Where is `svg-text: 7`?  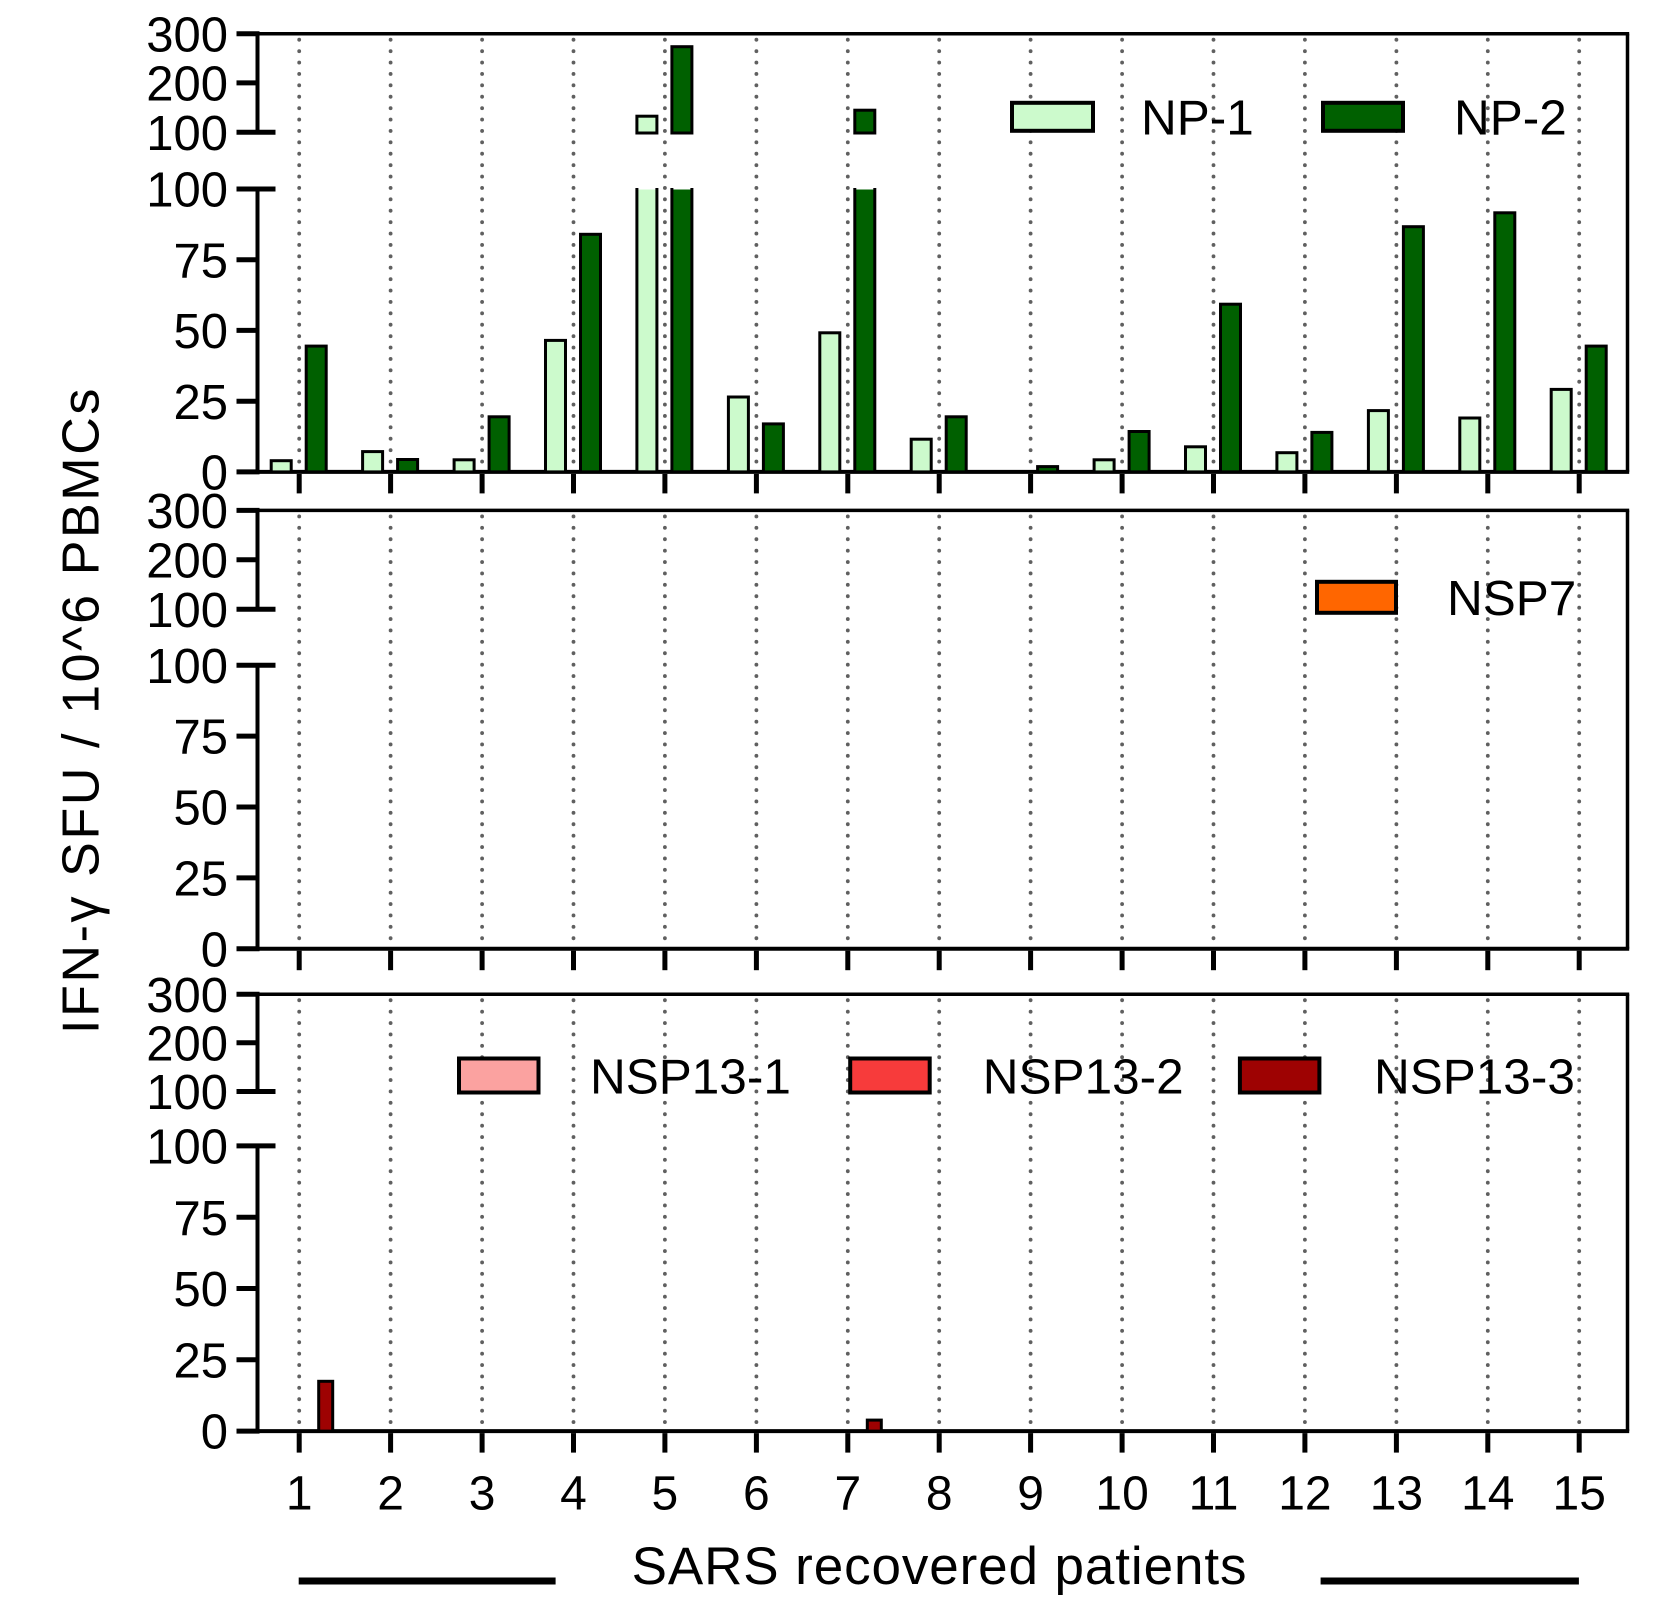 svg-text: 7 is located at coordinates (847, 1493).